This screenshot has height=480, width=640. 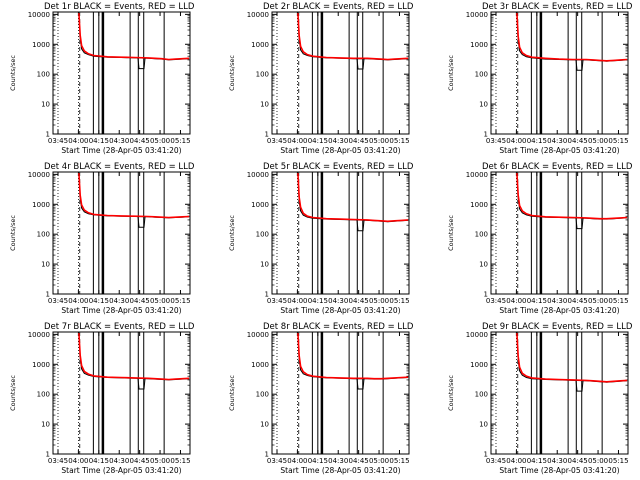 What do you see at coordinates (119, 167) in the screenshot?
I see `chart-title: Det 4r BLACK = Events, RED = LLD` at bounding box center [119, 167].